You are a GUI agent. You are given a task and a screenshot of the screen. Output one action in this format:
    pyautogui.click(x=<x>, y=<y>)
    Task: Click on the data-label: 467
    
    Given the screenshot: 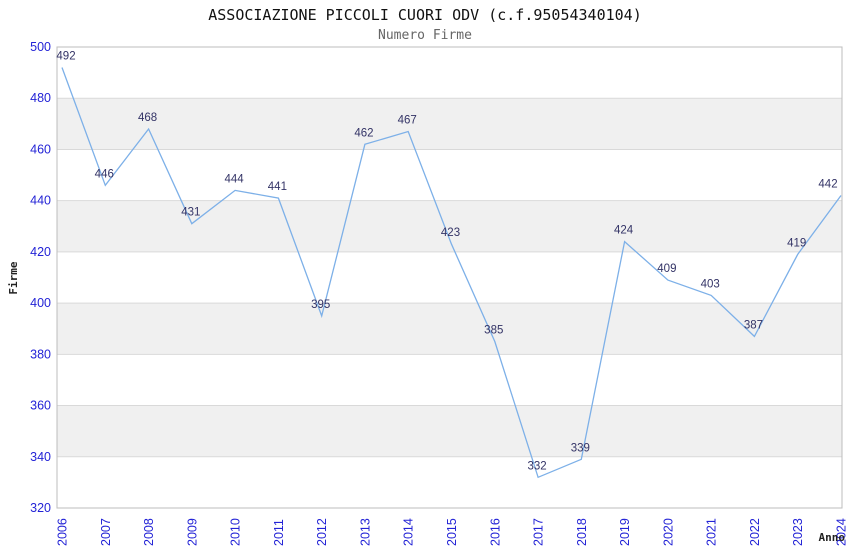 What is the action you would take?
    pyautogui.click(x=407, y=121)
    